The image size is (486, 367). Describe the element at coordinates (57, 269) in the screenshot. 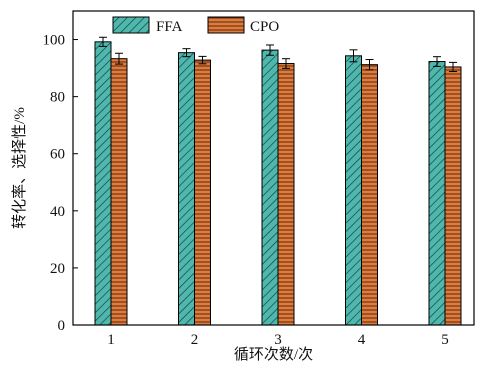

I see `y-tick-label: 20` at that location.